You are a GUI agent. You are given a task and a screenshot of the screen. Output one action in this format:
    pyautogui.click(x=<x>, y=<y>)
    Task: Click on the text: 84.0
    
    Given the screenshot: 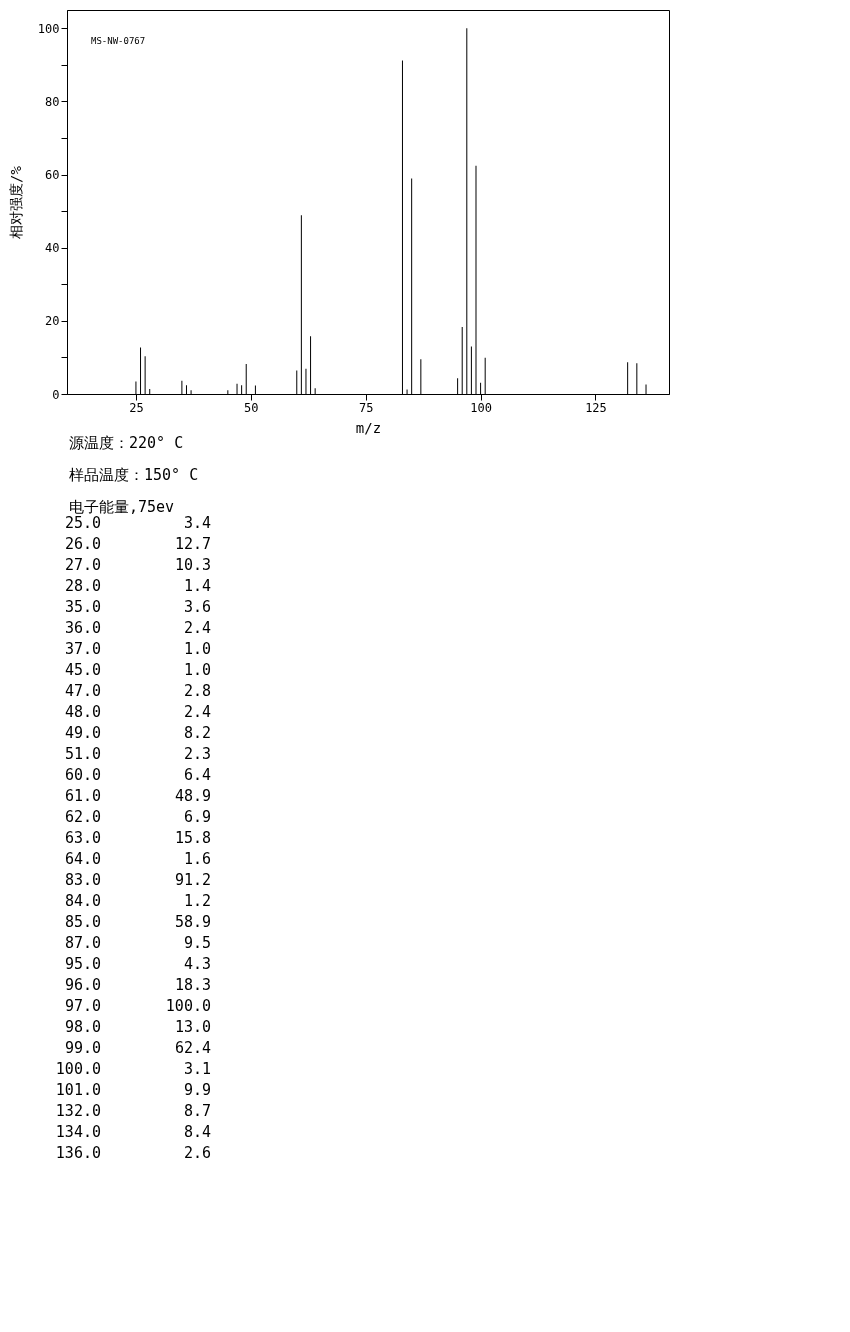 What is the action you would take?
    pyautogui.click(x=82, y=901)
    